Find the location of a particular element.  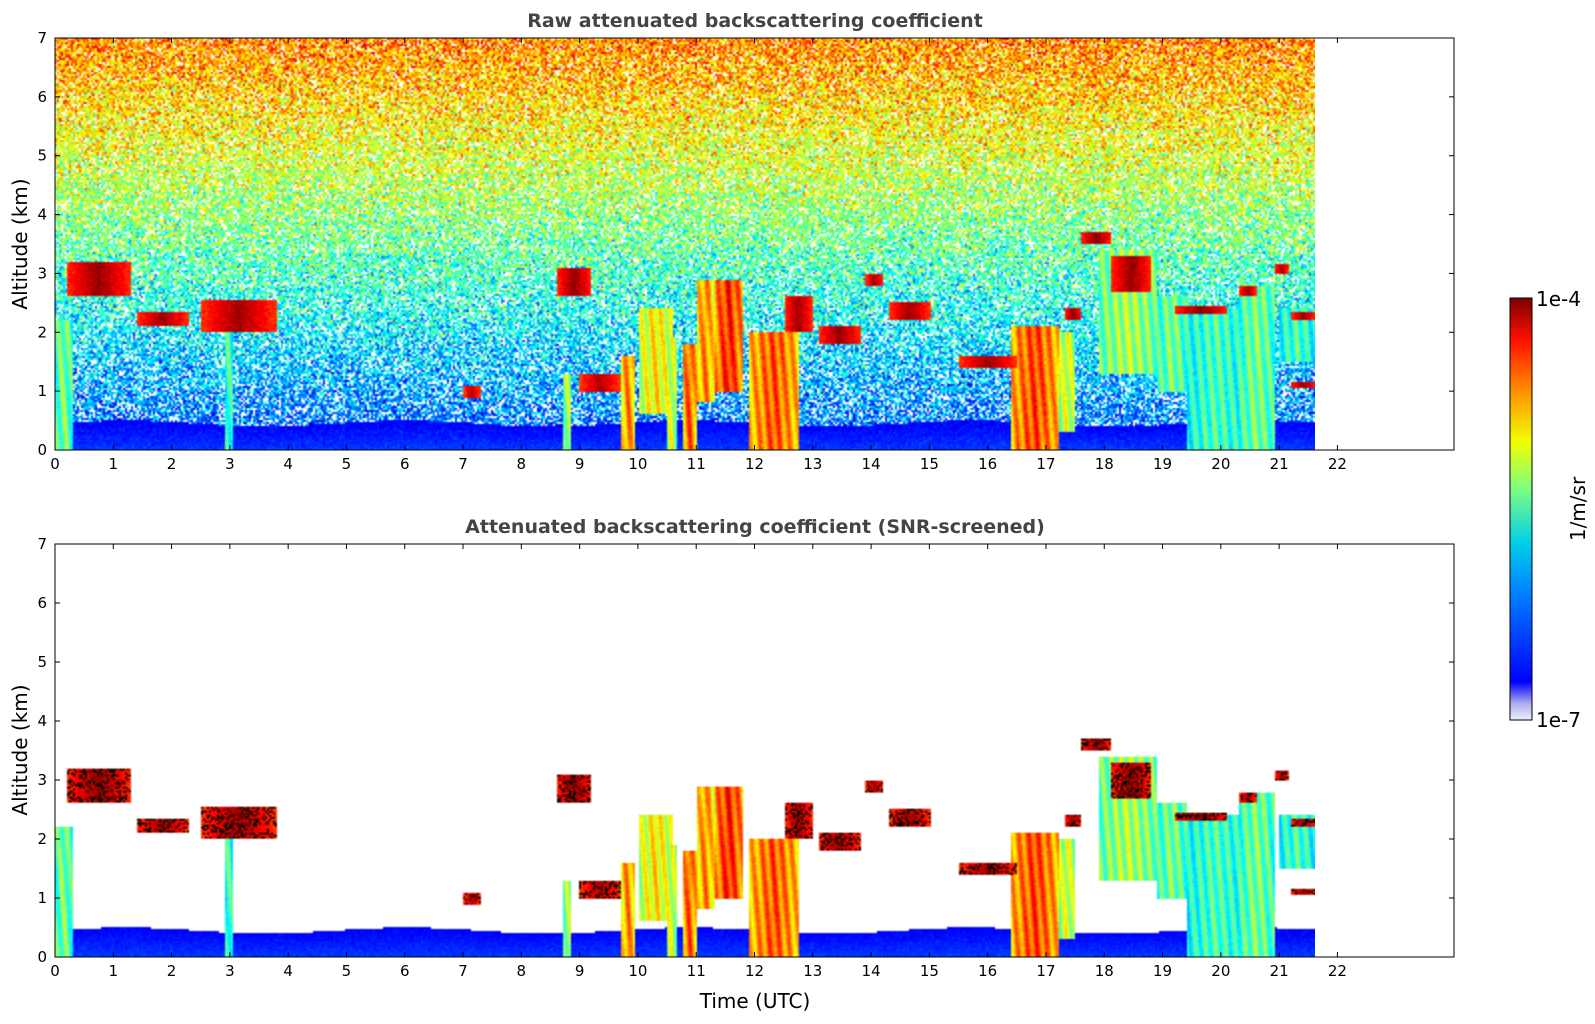

colorbar-min-label: 1e-7 is located at coordinates (1558, 720).